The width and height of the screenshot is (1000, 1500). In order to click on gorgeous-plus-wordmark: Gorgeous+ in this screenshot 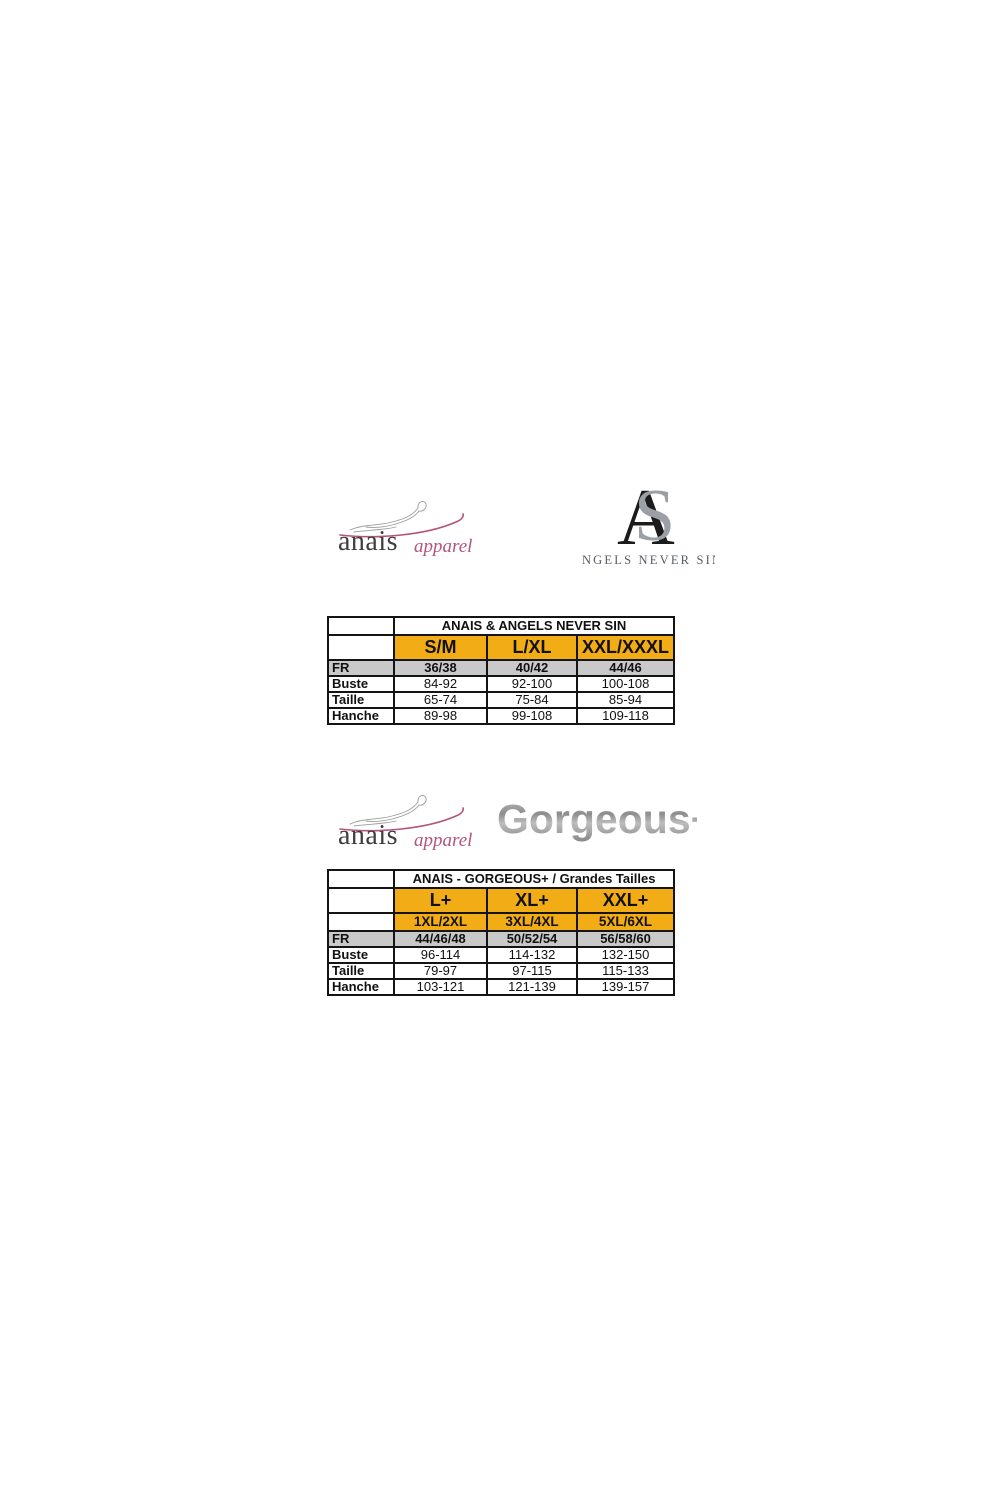, I will do `click(606, 819)`.